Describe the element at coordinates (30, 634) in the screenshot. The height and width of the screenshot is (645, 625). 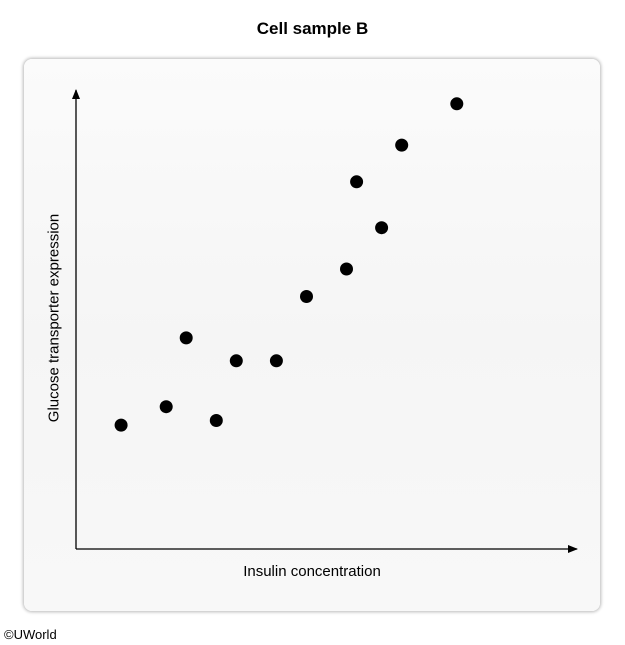
I see `copyright-credit: ©UWorld` at that location.